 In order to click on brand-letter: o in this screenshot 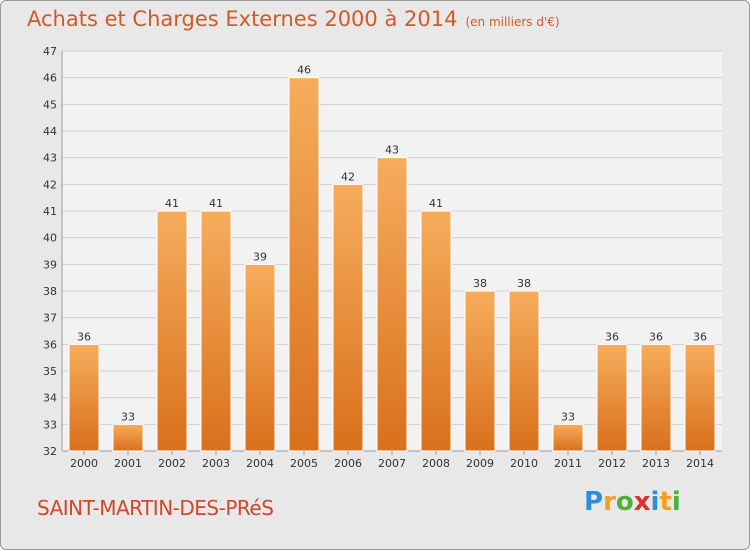, I will do `click(624, 502)`.